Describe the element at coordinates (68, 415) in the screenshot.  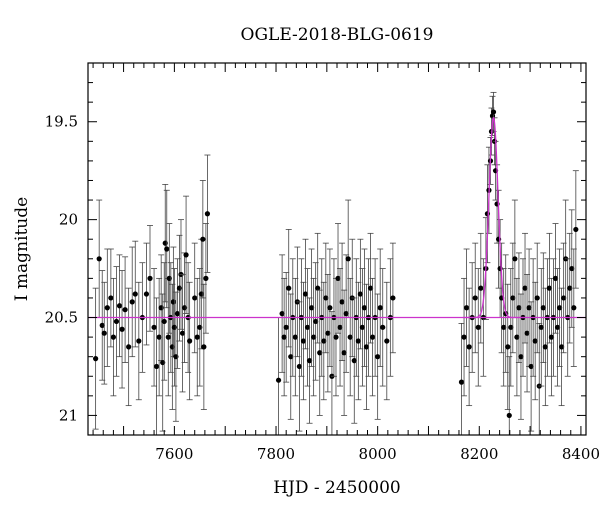
I see `y-tick-label: 21` at that location.